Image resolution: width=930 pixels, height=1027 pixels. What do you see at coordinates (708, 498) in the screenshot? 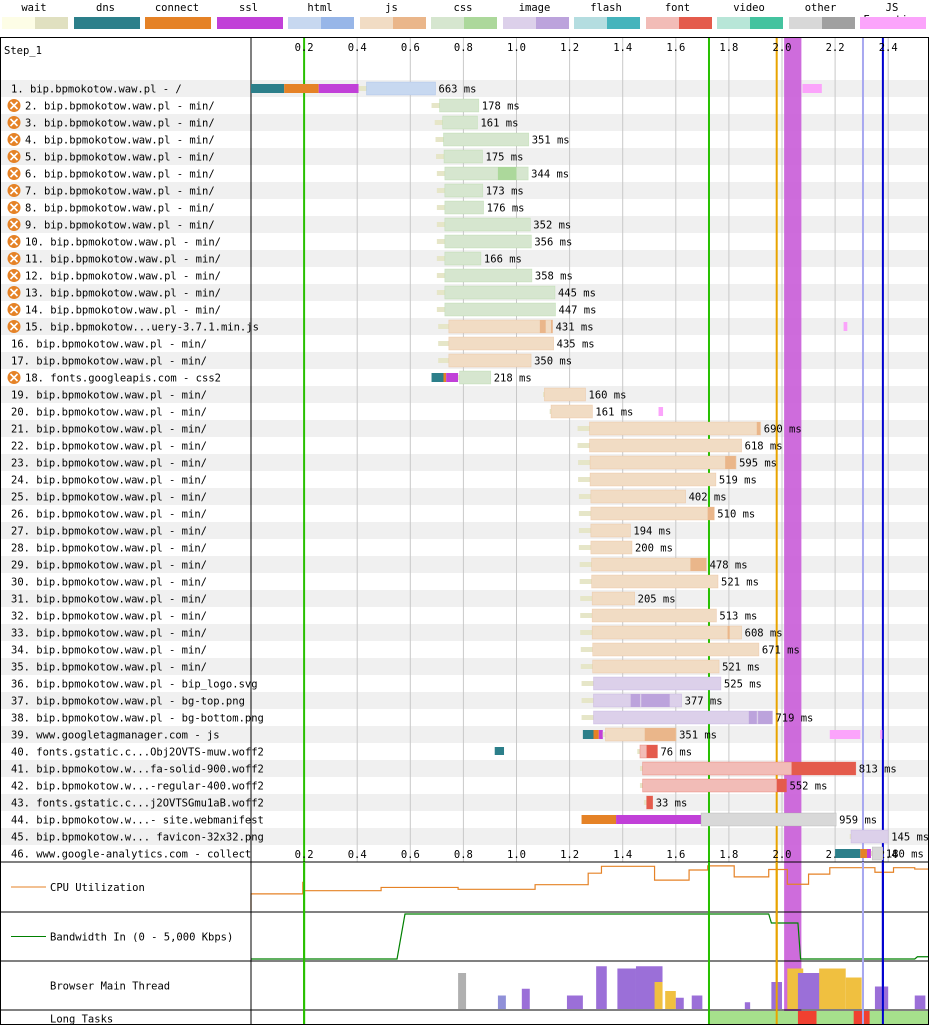
I see `duration-label: 402 ms` at bounding box center [708, 498].